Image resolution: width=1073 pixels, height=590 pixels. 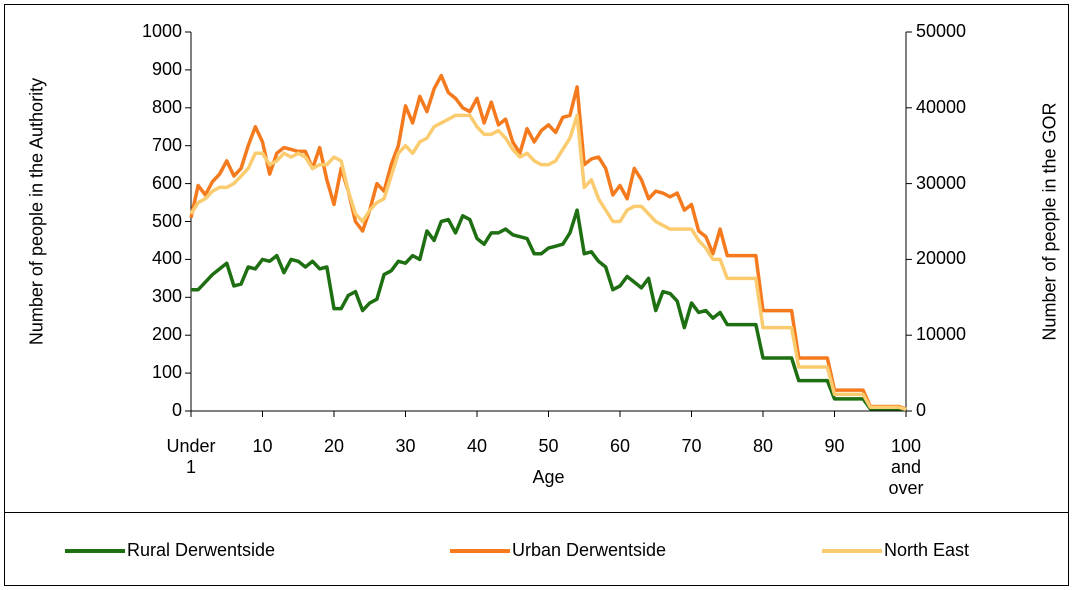 What do you see at coordinates (191, 456) in the screenshot?
I see `x-tick-label: Under 1` at bounding box center [191, 456].